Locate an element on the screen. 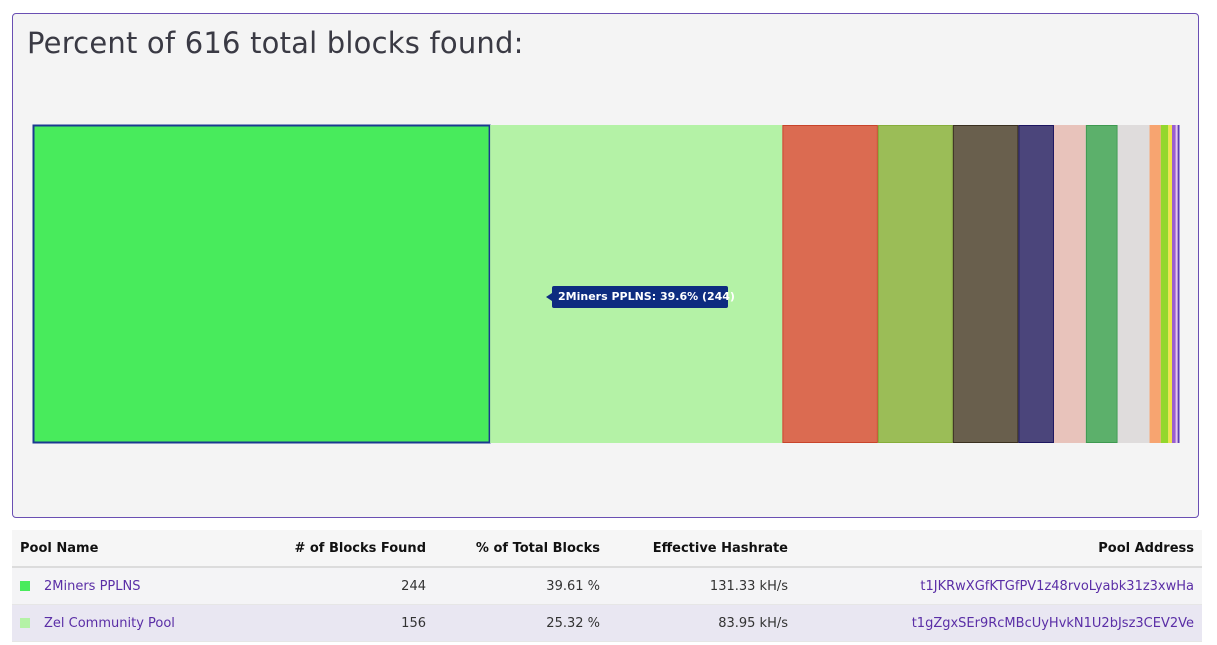  header-pct-total: % of Total Blocks is located at coordinates (521, 549).